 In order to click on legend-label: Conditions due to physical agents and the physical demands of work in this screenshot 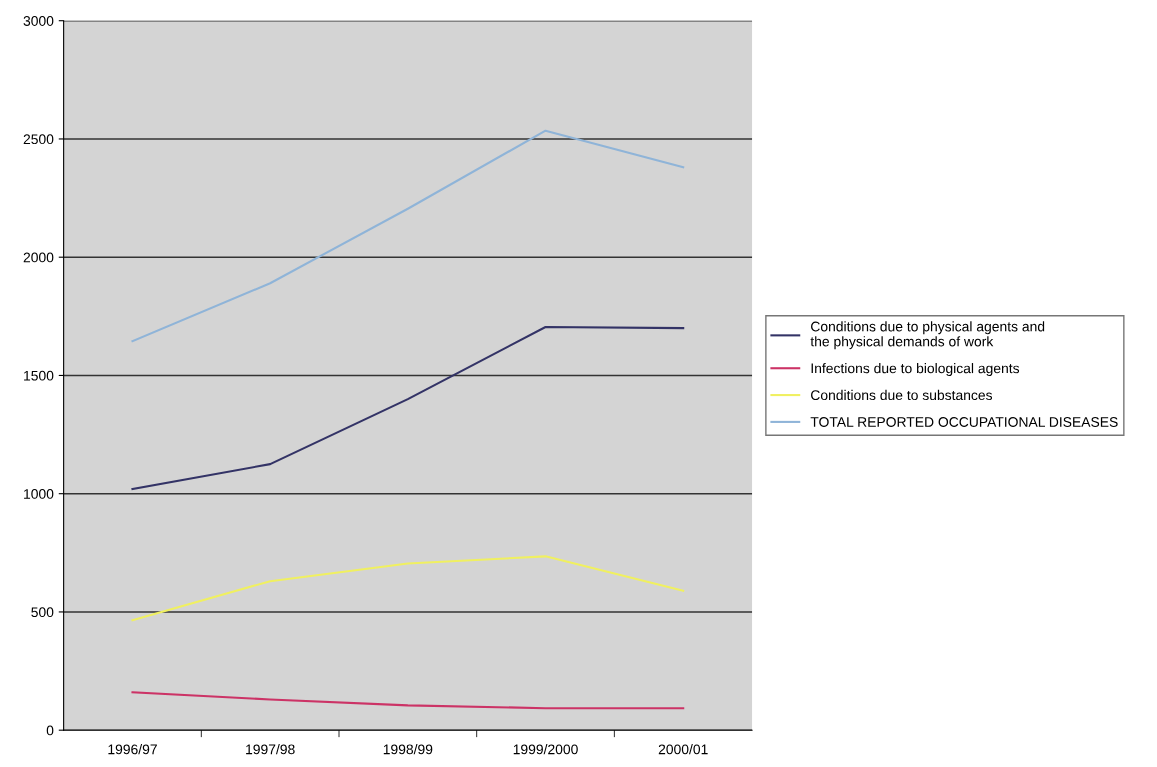, I will do `click(927, 335)`.